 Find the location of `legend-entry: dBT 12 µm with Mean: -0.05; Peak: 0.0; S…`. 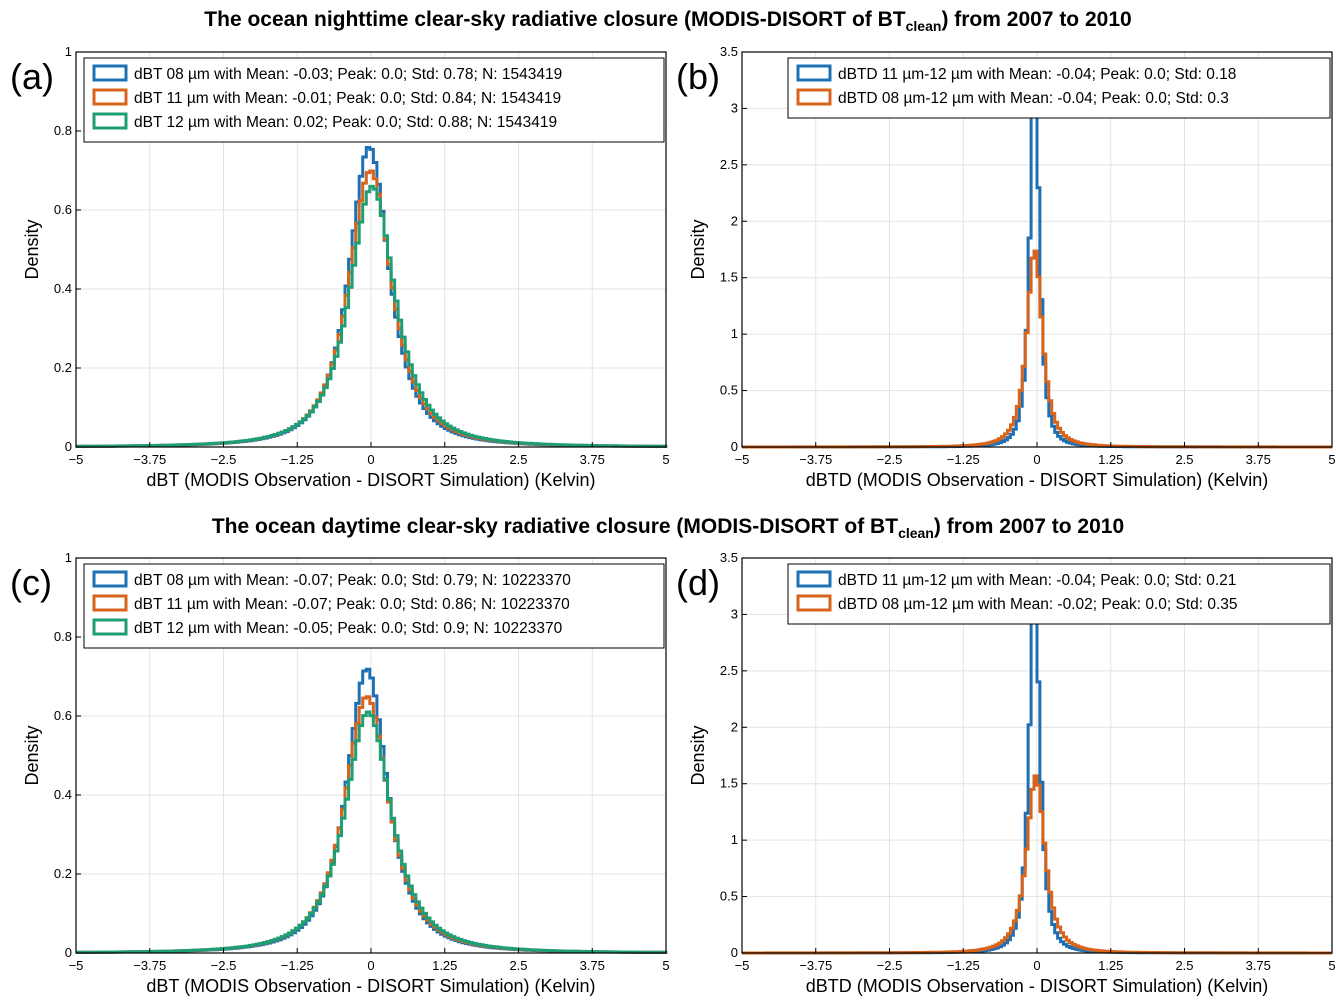

legend-entry: dBT 12 µm with Mean: -0.05; Peak: 0.0; S… is located at coordinates (348, 628).